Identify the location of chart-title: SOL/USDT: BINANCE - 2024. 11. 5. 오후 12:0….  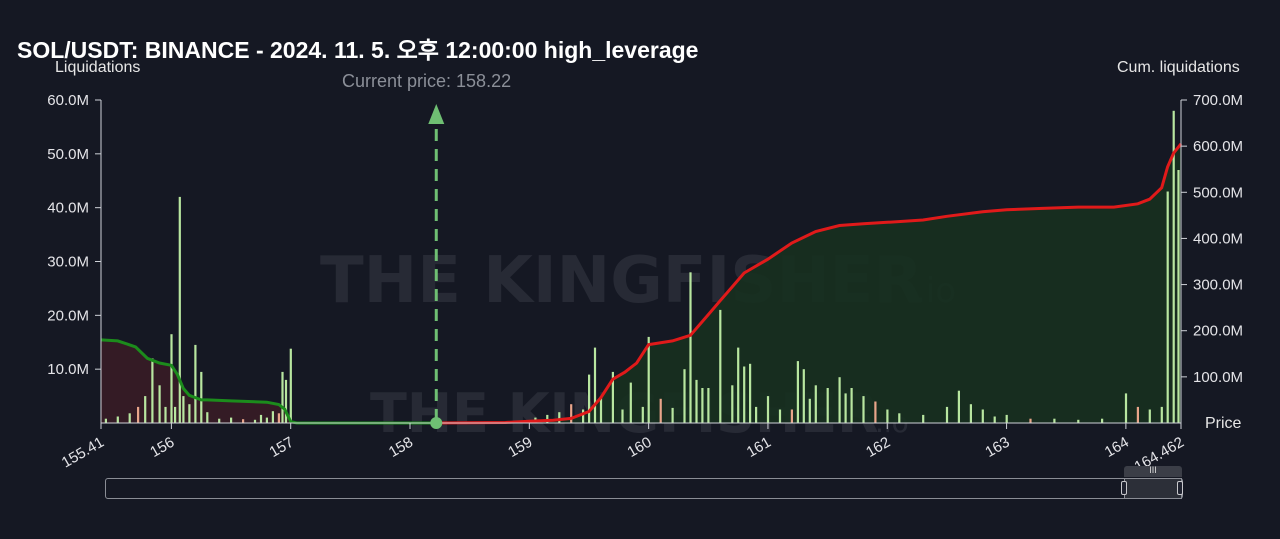
(358, 50).